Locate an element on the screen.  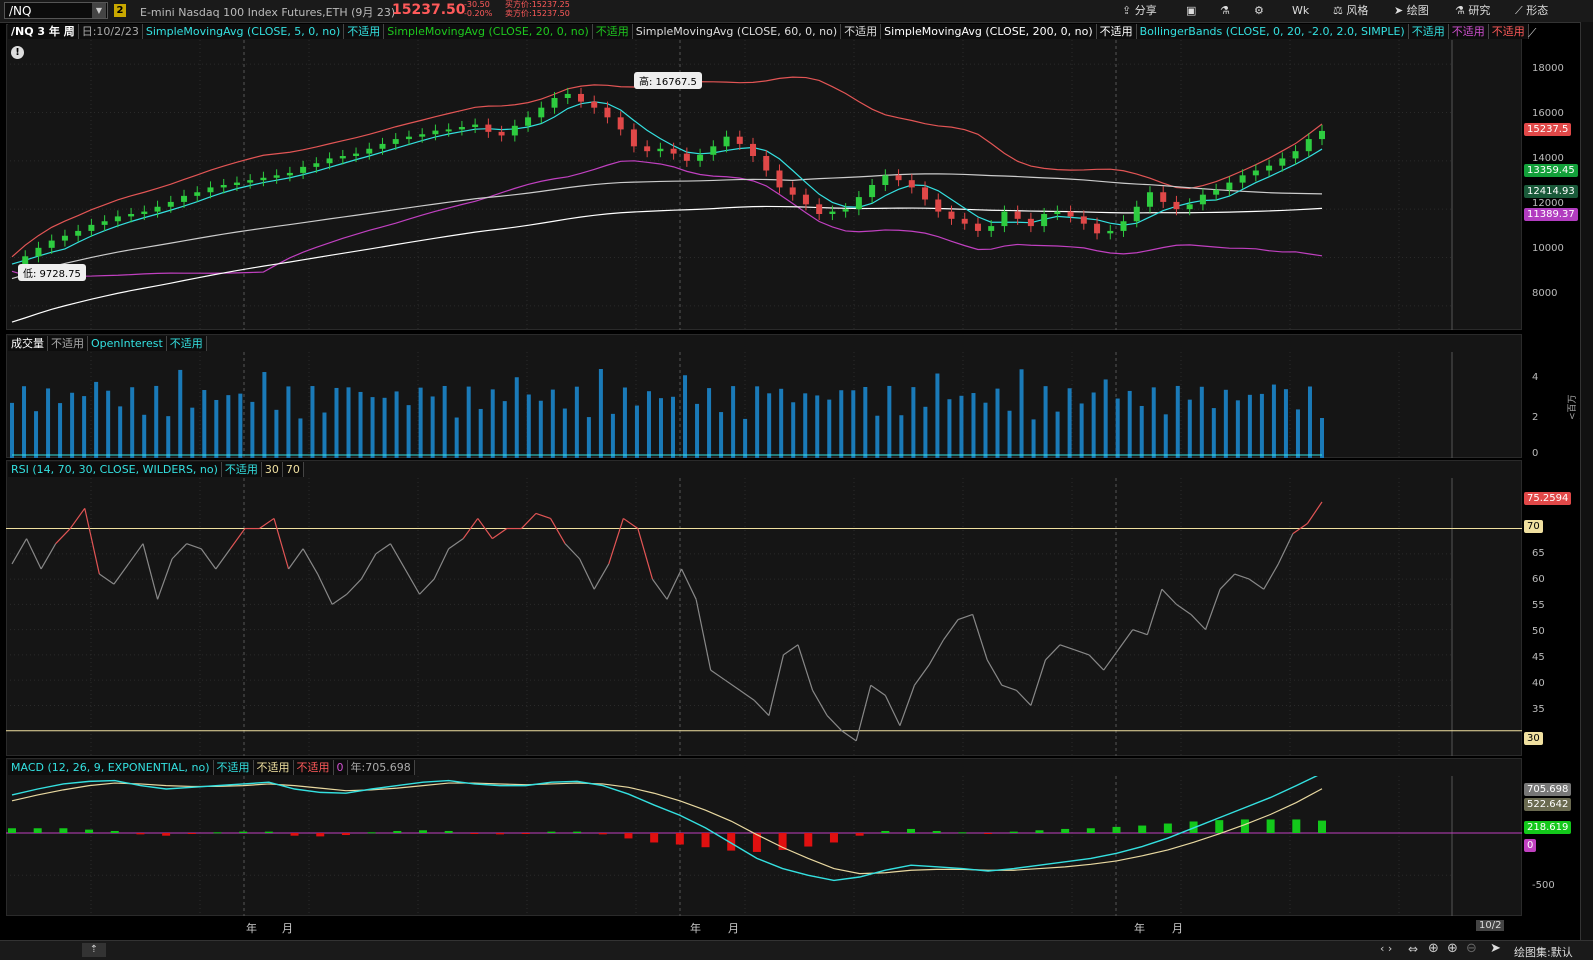
expand-icon: ⇡ is located at coordinates (94, 950).